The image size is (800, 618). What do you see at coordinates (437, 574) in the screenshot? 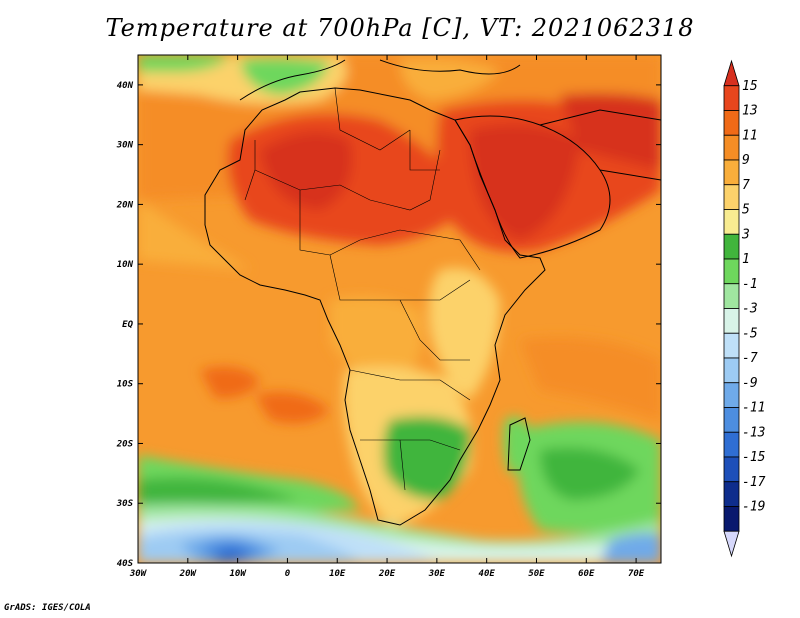
I see `lon-tick-label: 30E` at bounding box center [437, 574].